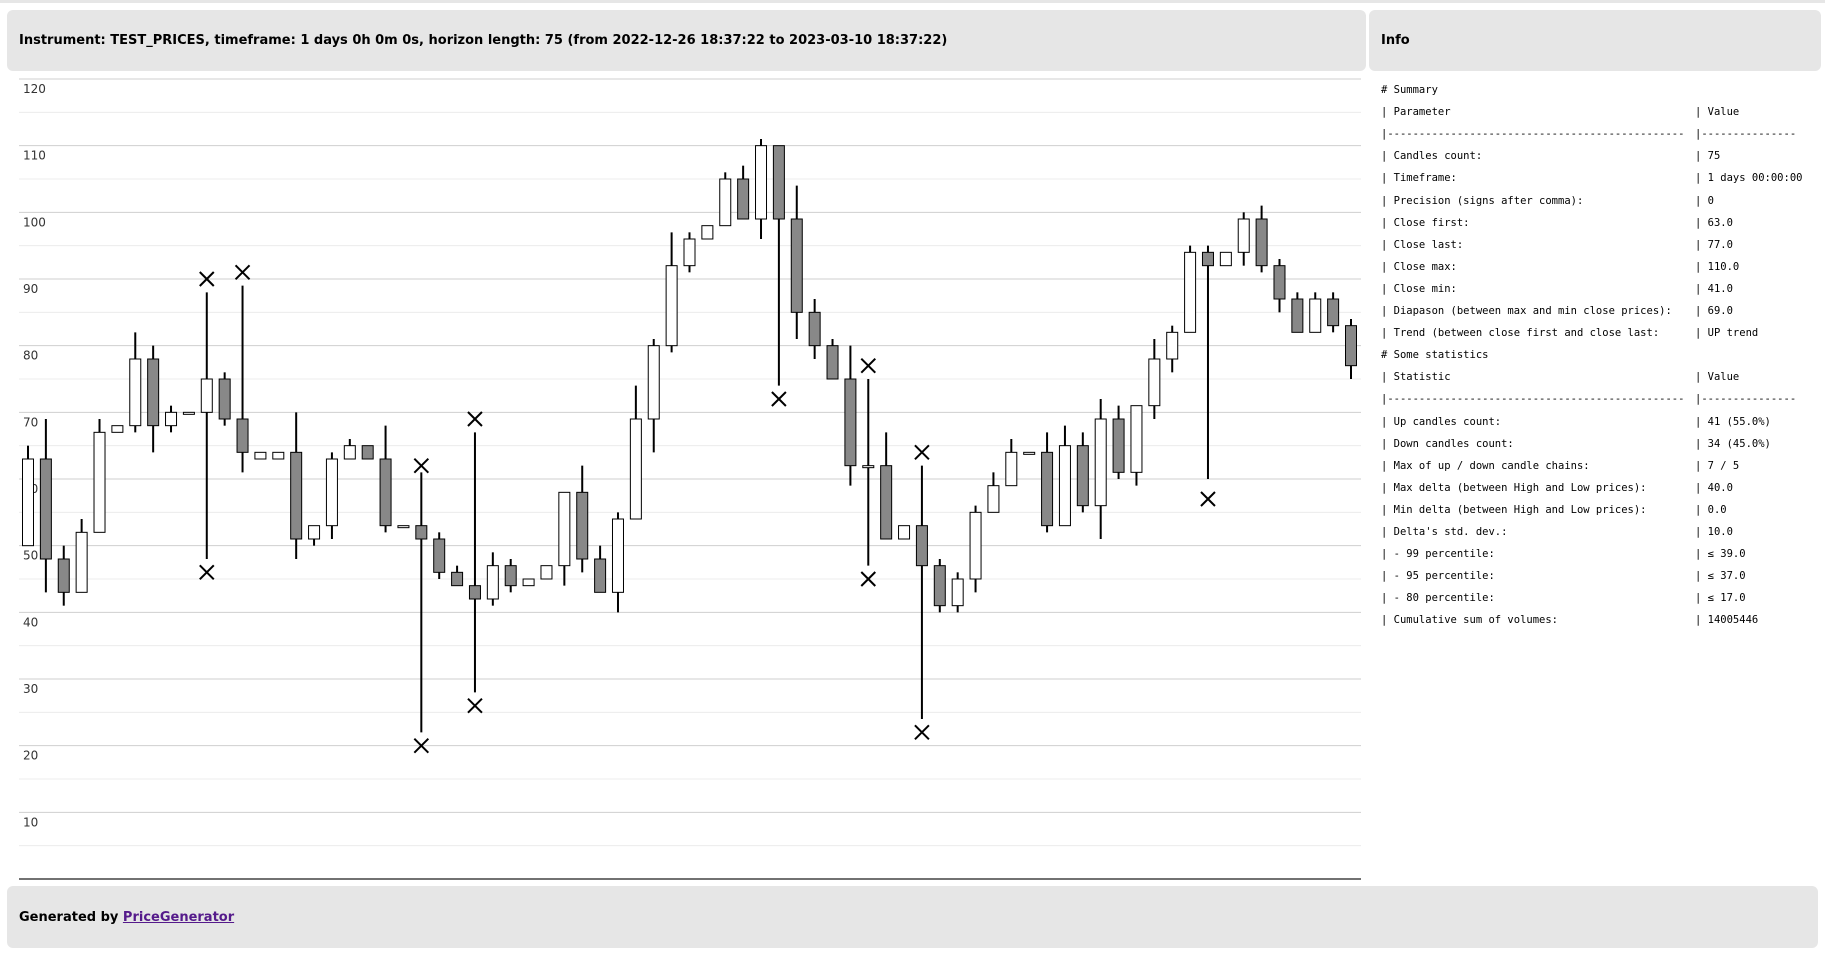  I want to click on info-label: | Max of up / down candle chains:, so click(1485, 465).